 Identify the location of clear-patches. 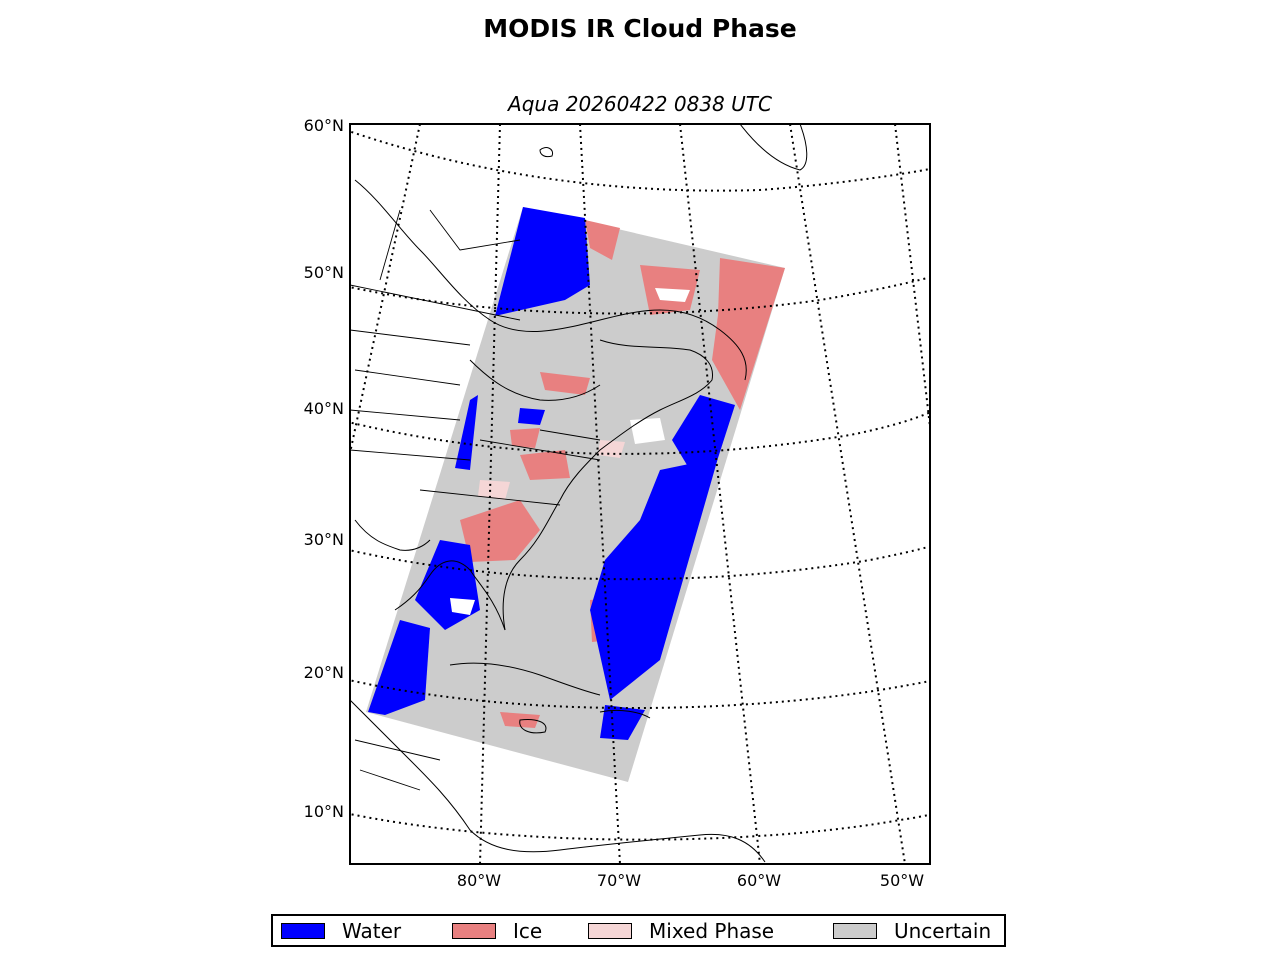
(570, 451).